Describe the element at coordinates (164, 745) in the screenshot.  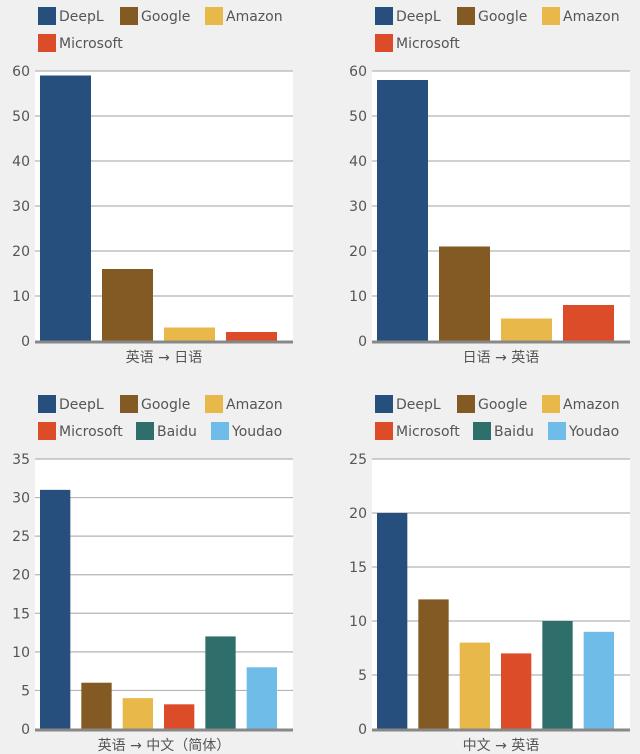
I see `x-axis-label: 英语 → 中文（简体）` at that location.